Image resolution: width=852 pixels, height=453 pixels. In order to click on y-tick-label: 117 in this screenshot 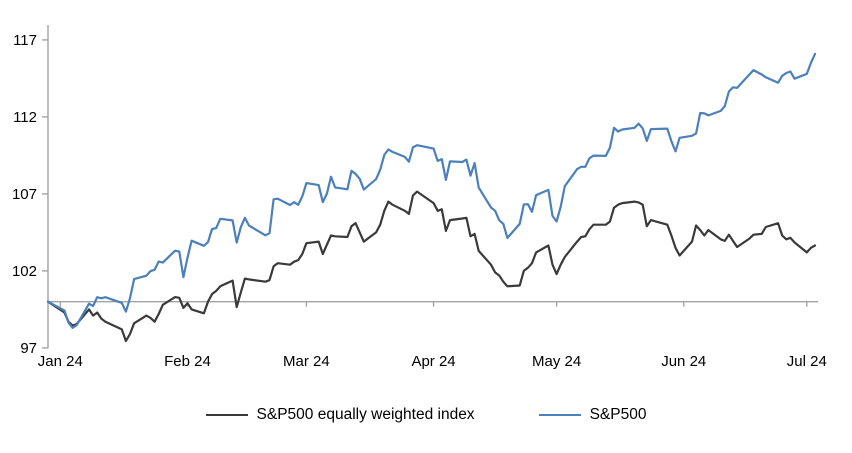, I will do `click(25, 40)`.